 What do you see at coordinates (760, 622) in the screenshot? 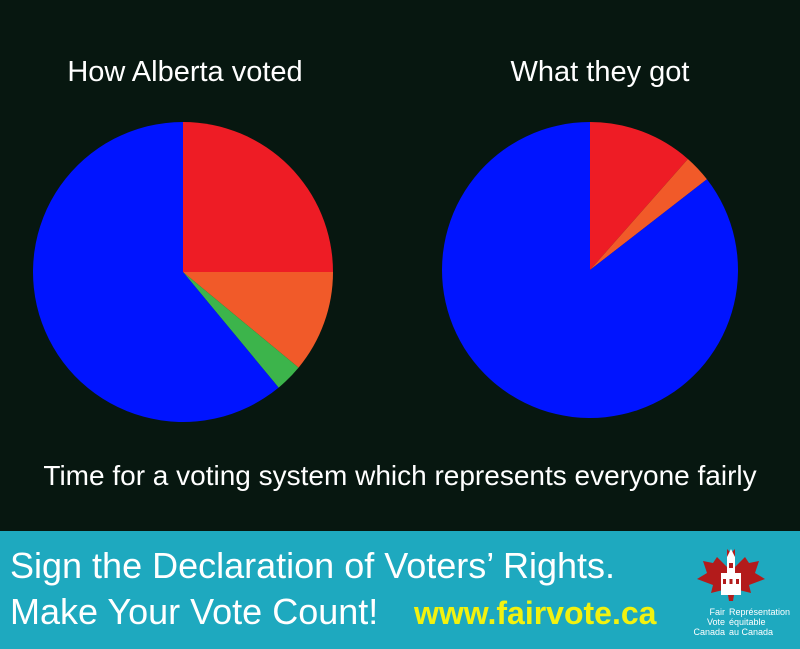
I see `logo-text-french: Représentation équitable au Canada` at bounding box center [760, 622].